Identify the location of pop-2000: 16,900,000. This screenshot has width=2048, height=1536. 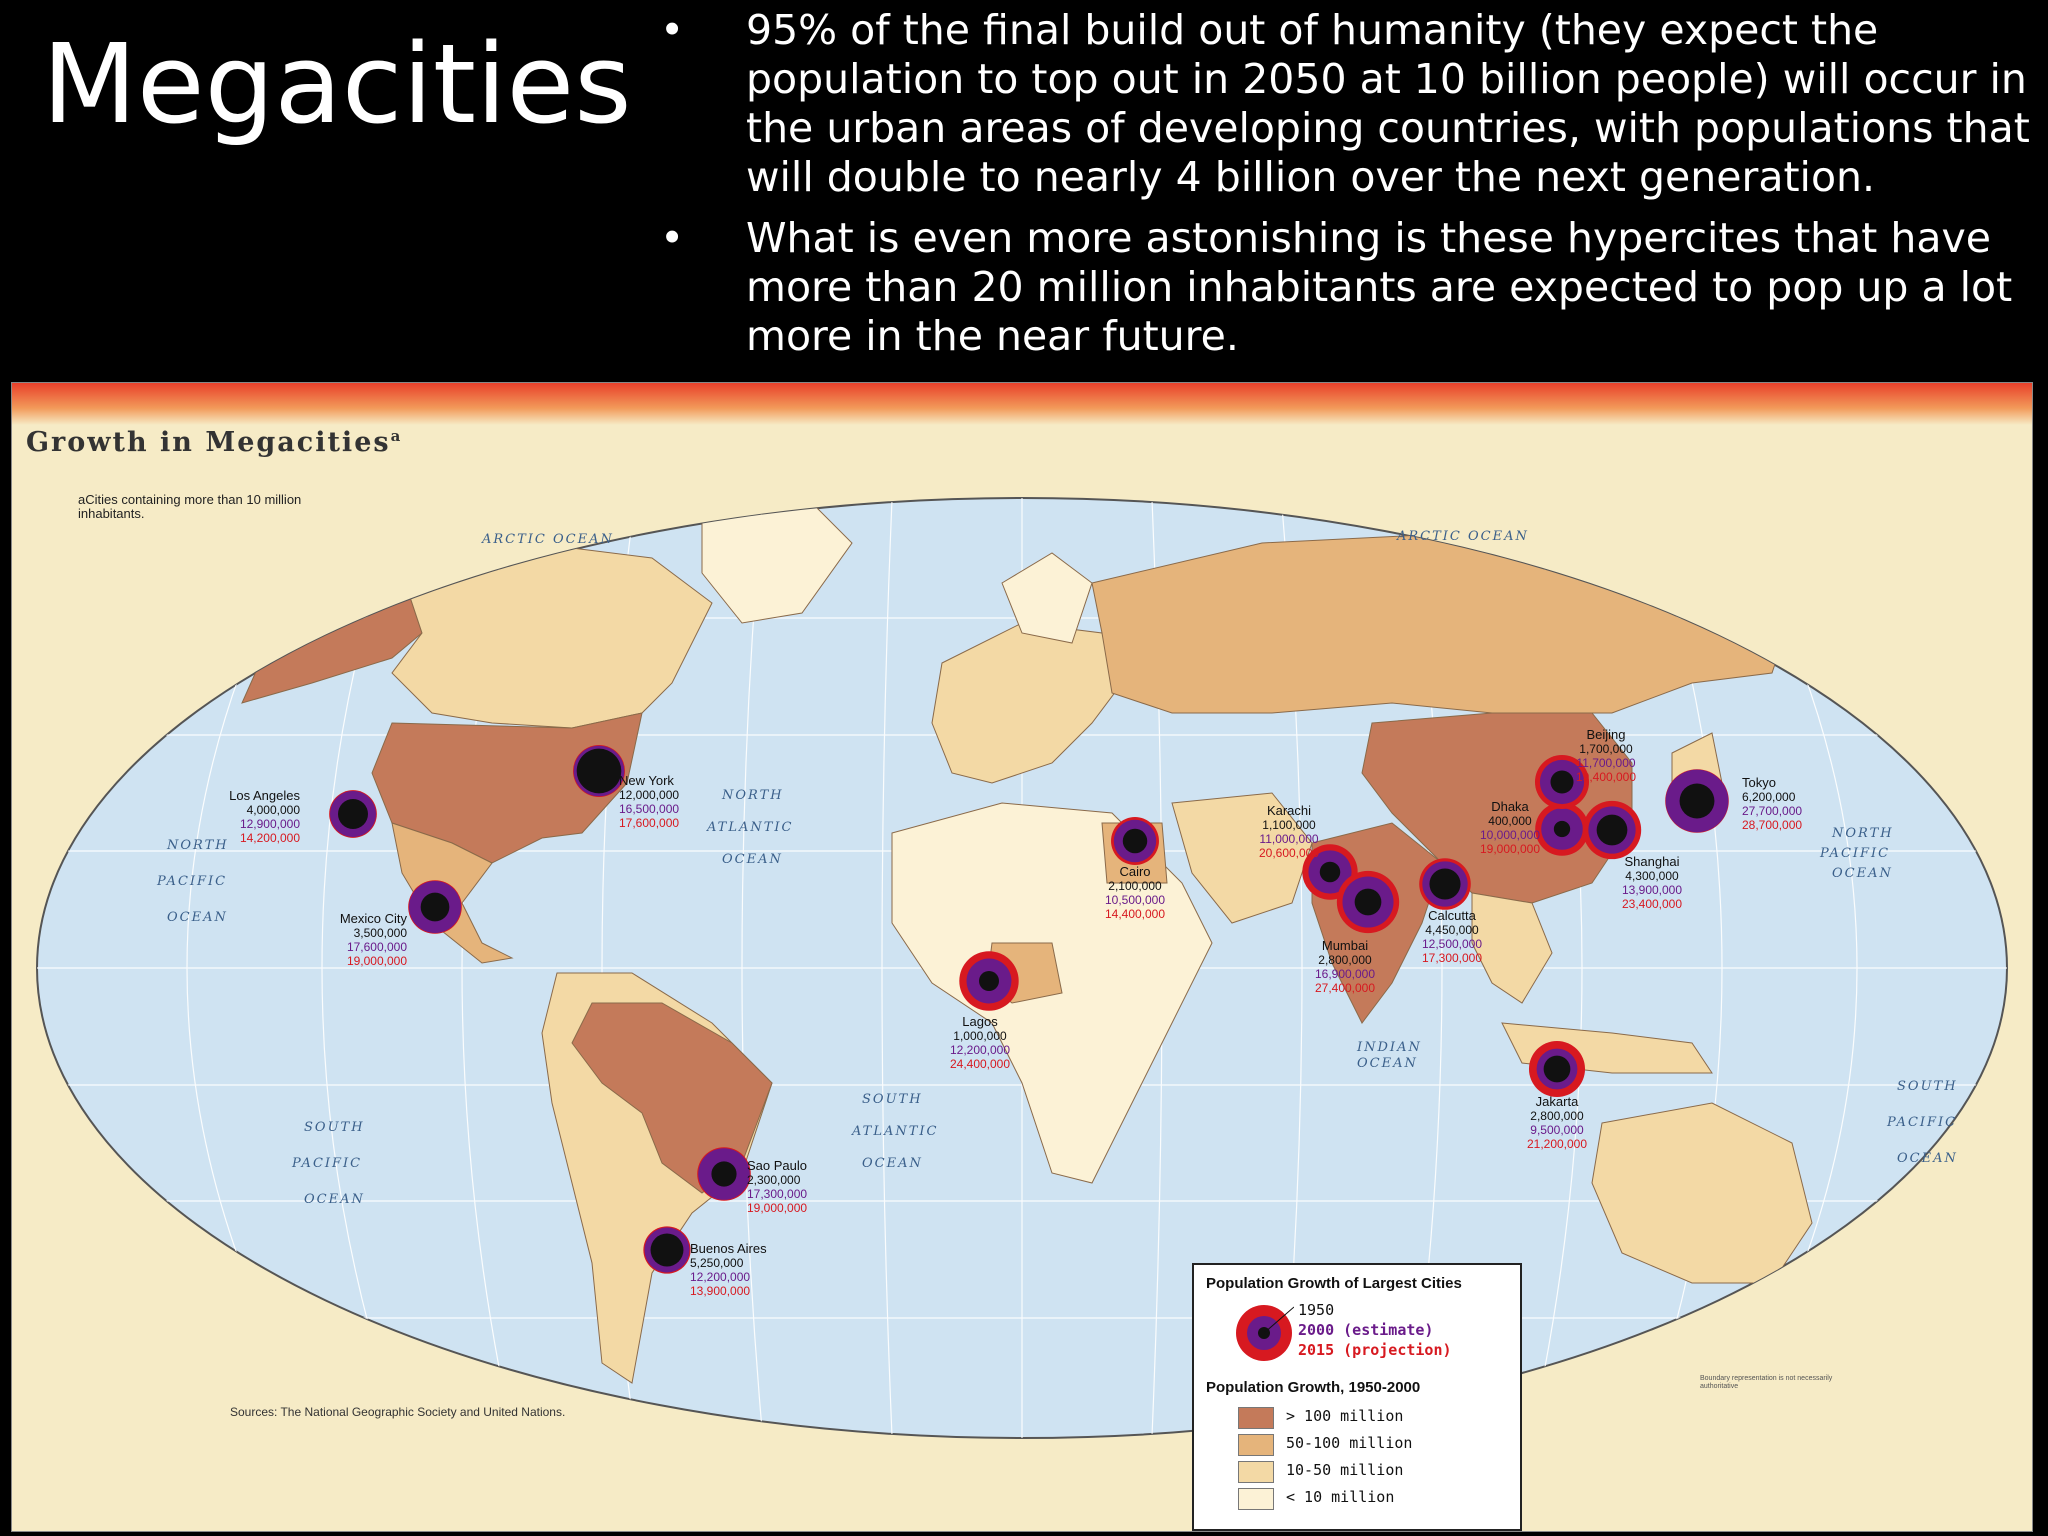
(1345, 974).